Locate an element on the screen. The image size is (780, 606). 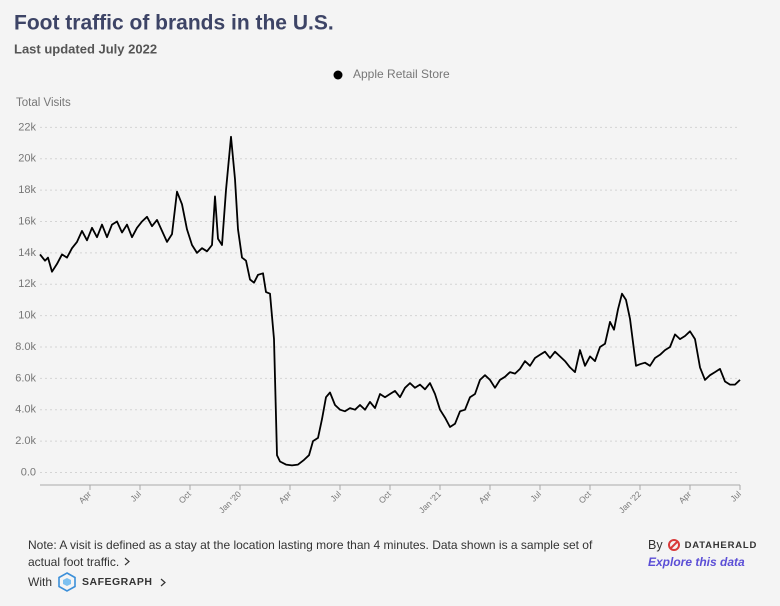
partner-row: With SAFEGRAPH is located at coordinates (98, 582).